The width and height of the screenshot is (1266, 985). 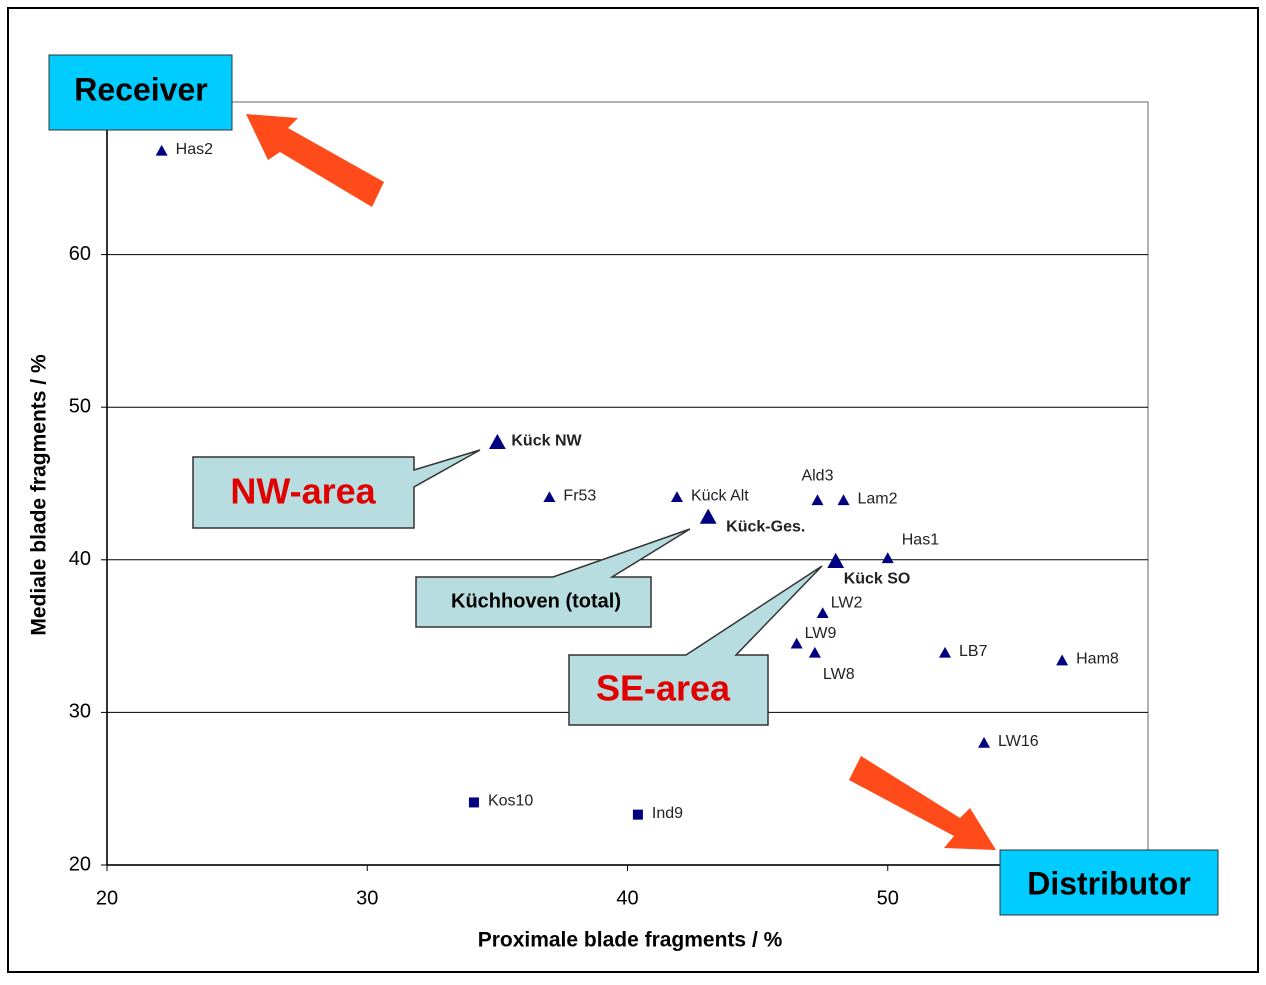 I want to click on point-label: Fr53, so click(x=579, y=495).